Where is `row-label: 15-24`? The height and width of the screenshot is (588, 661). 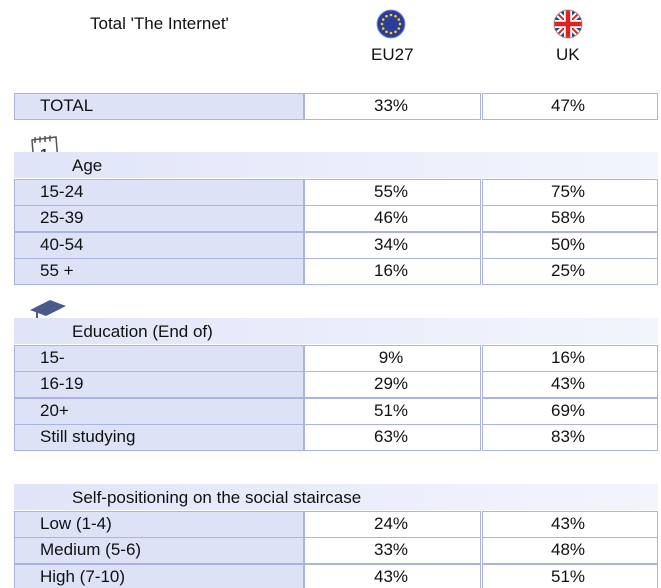
row-label: 15-24 is located at coordinates (62, 191).